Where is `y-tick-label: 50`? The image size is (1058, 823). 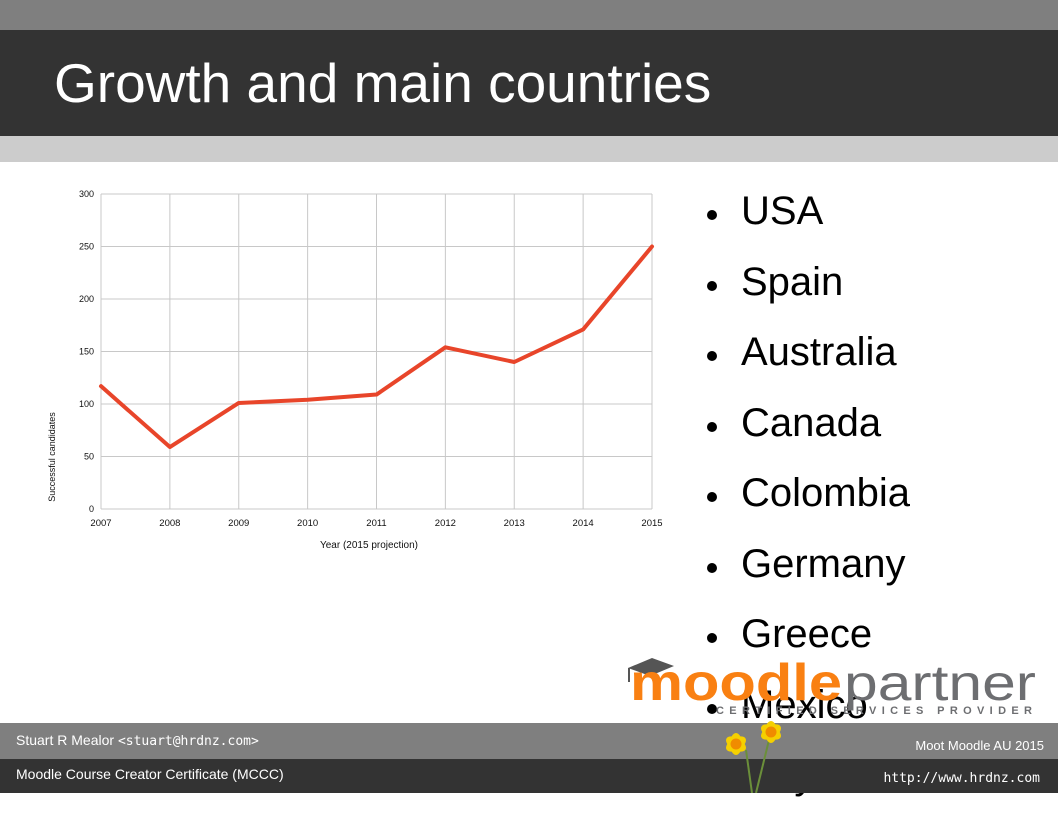 y-tick-label: 50 is located at coordinates (89, 457).